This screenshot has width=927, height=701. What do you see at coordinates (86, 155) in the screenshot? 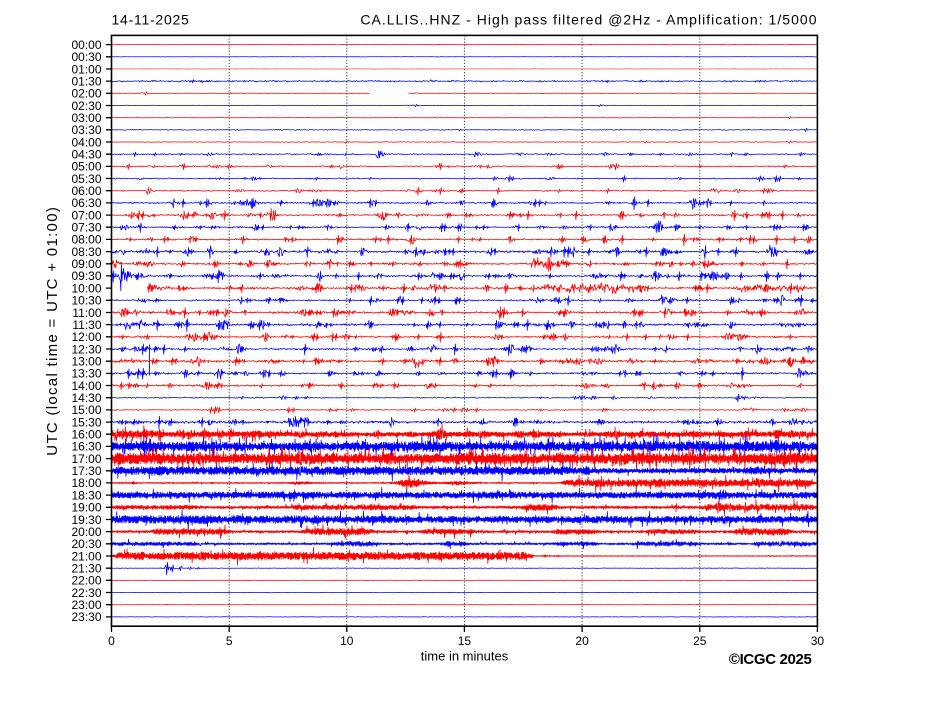
I see `svg-text: 04:30` at bounding box center [86, 155].